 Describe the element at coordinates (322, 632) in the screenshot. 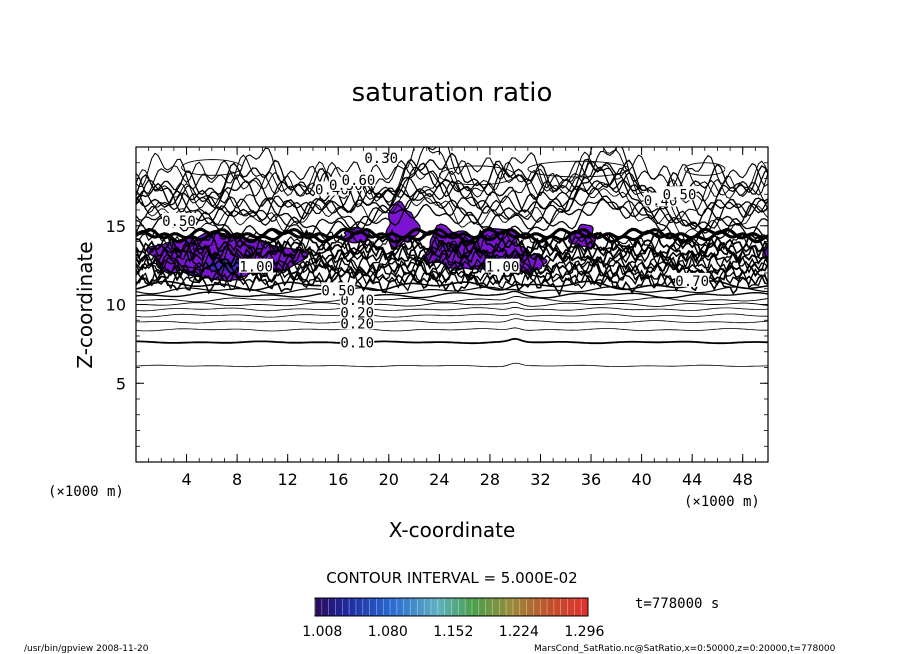

I see `colorbar-tick-label: 1.008` at that location.